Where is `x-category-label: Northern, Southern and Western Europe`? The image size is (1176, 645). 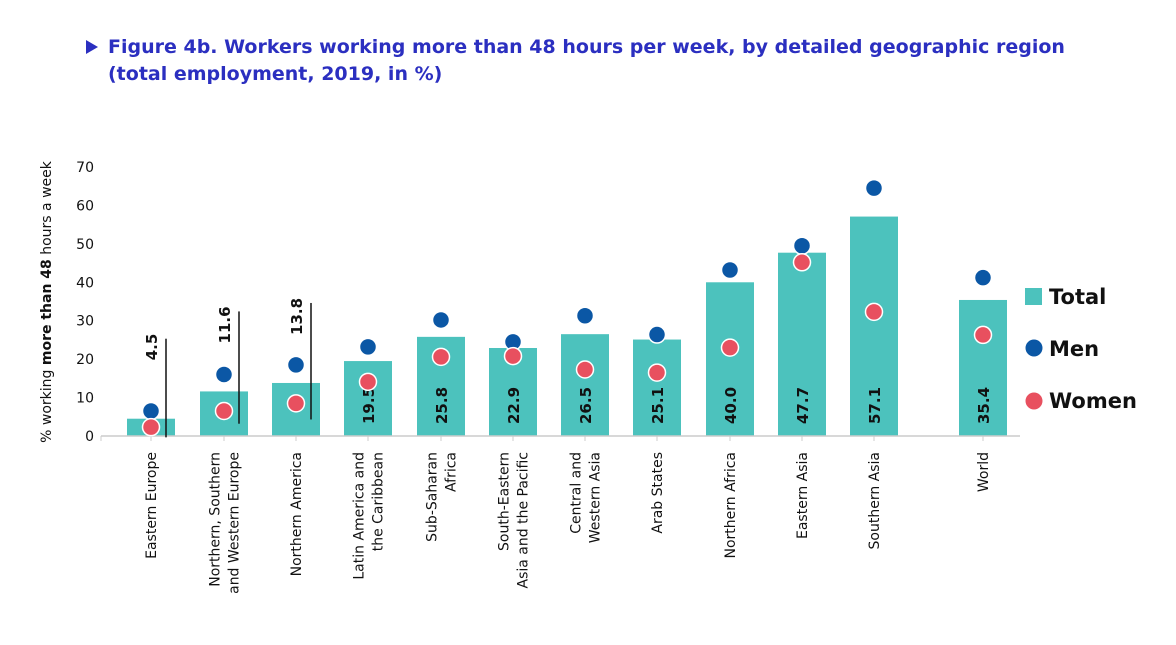
x-category-label: Northern, Southern and Western Europe is located at coordinates (225, 523).